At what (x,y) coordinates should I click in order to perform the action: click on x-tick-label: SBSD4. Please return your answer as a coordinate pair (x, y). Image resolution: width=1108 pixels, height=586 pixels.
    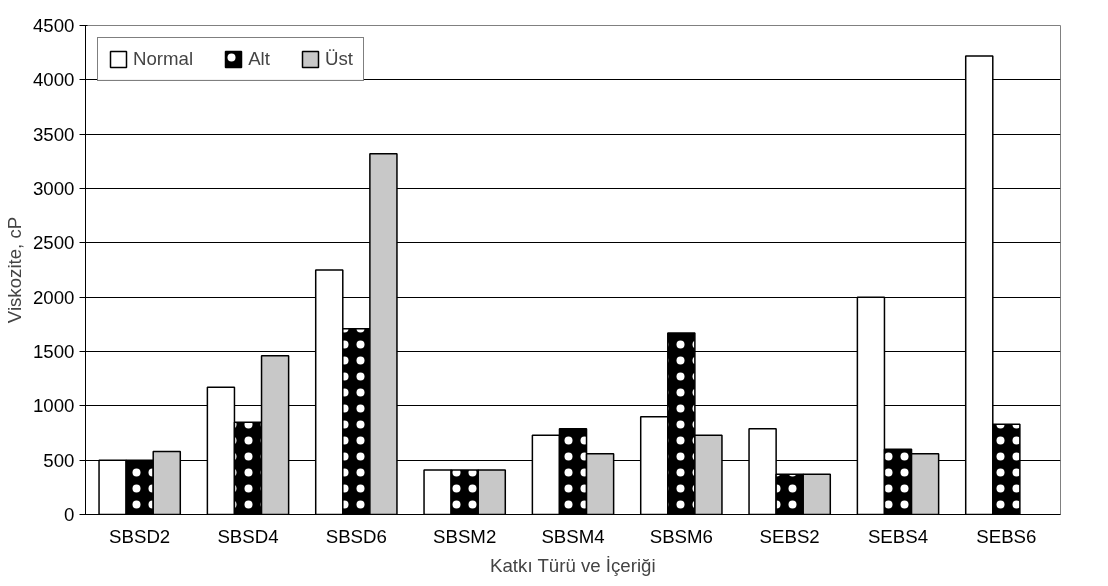
    Looking at the image, I should click on (248, 536).